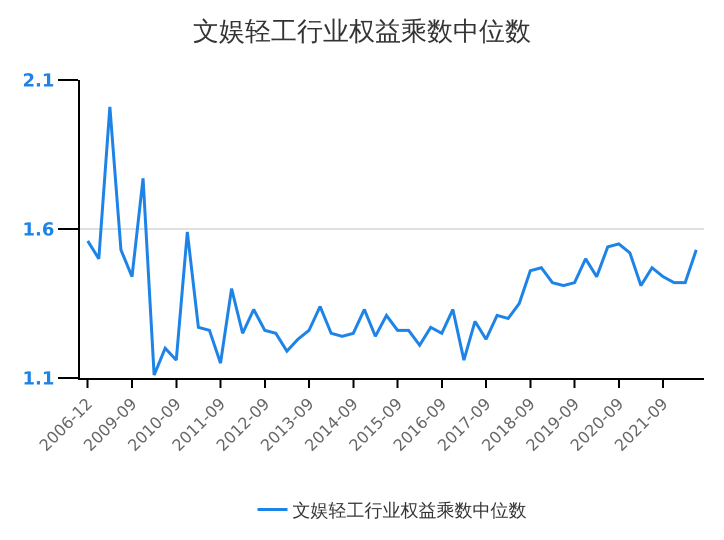  I want to click on y-tick-label: 1.1, so click(38, 379).